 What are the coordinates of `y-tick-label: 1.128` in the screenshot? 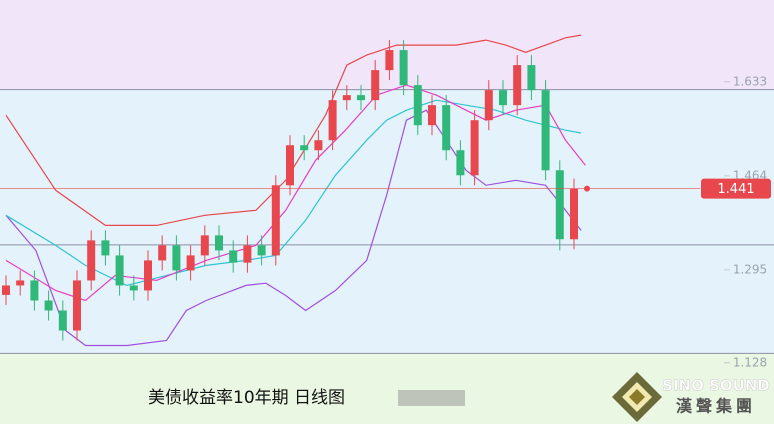 It's located at (750, 362).